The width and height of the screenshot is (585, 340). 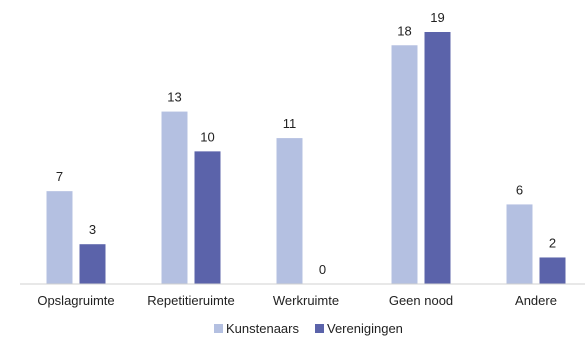 What do you see at coordinates (322, 269) in the screenshot?
I see `value-label-verenigingen-werkruimte: 0` at bounding box center [322, 269].